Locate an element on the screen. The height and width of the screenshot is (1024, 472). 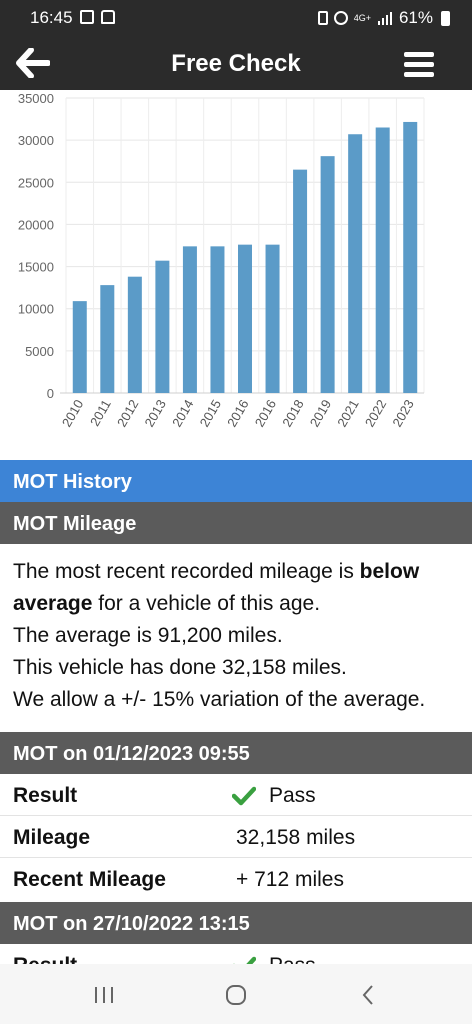
battery-saver-icon is located at coordinates (322, 18).